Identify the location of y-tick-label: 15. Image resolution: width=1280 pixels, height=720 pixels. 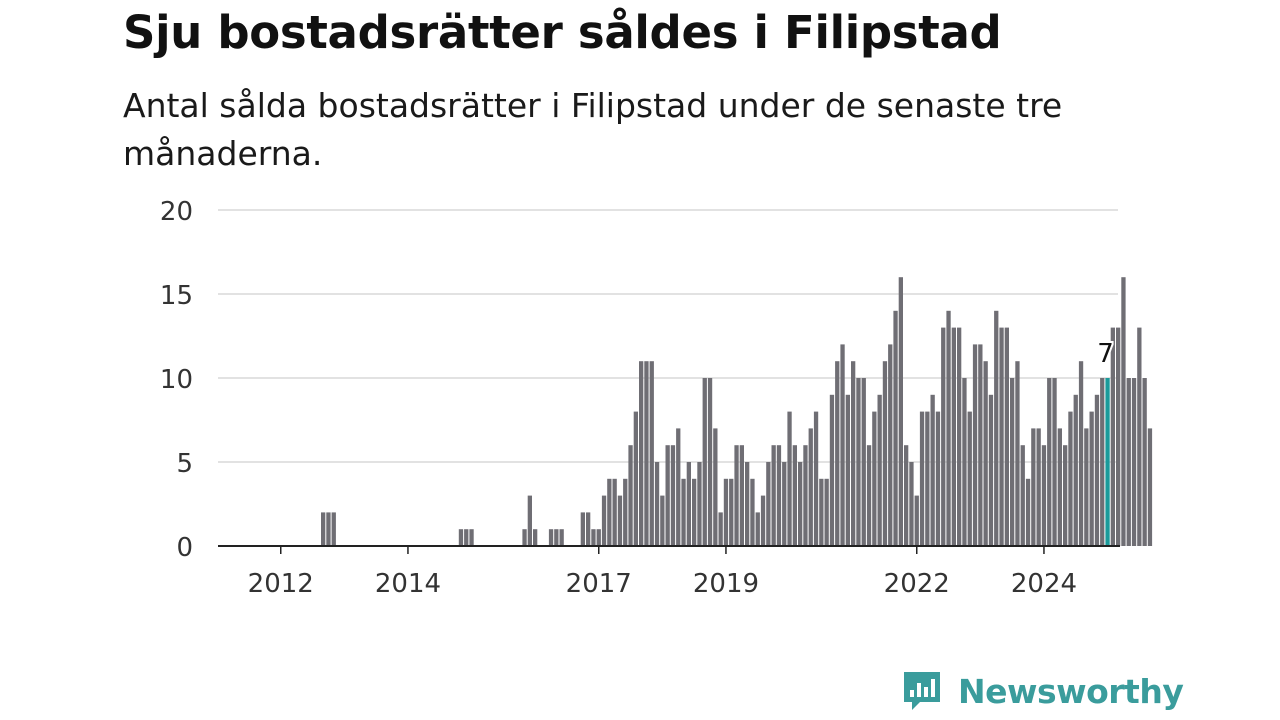
(176, 296).